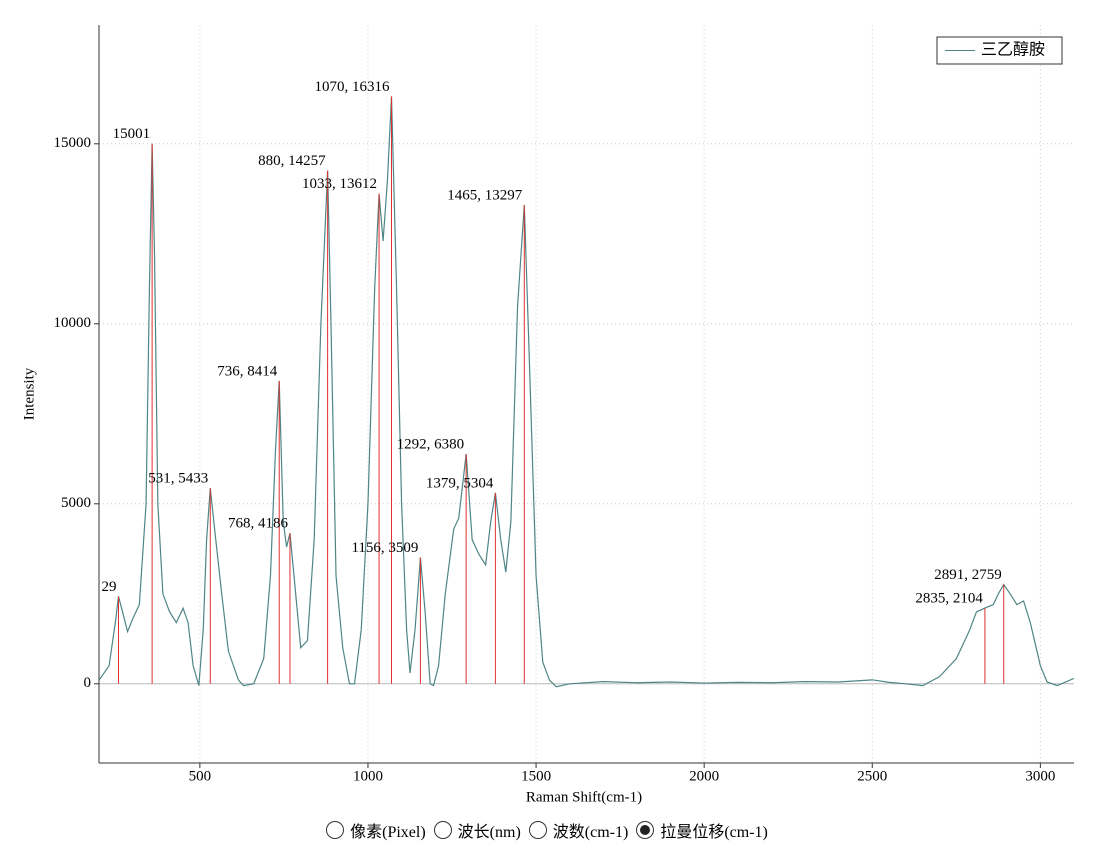 This screenshot has height=854, width=1094. Describe the element at coordinates (590, 832) in the screenshot. I see `radio-label: 波数(cm-1)` at that location.